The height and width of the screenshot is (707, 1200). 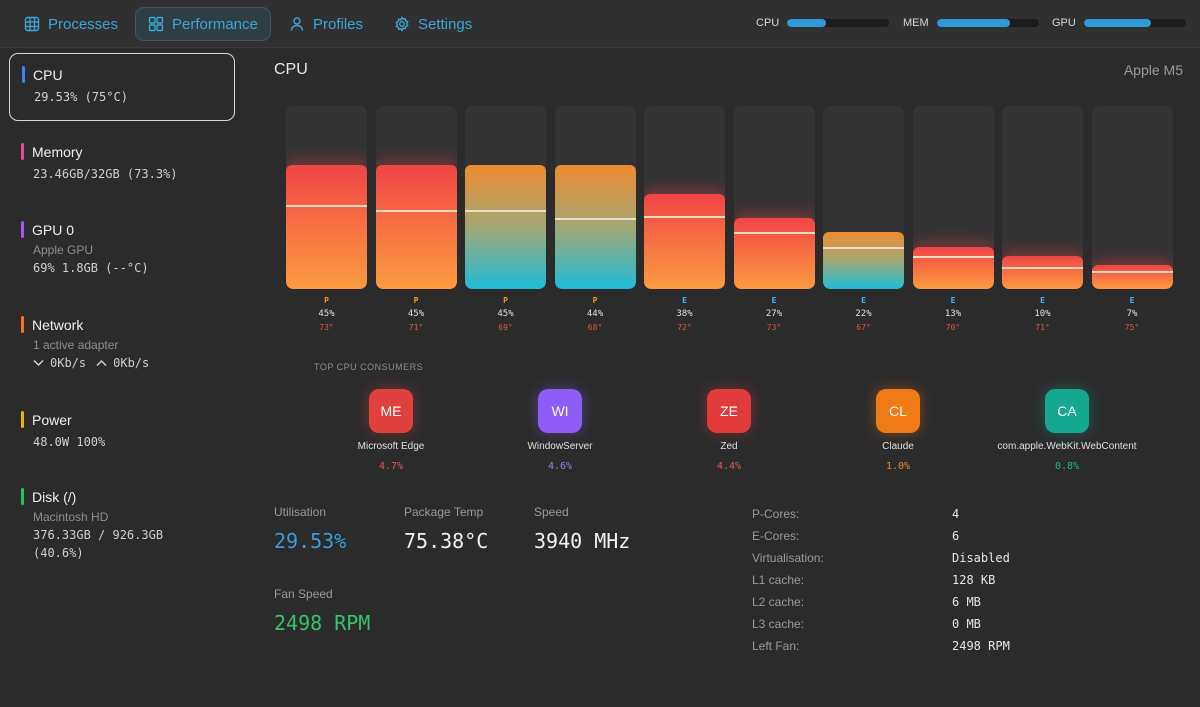 I want to click on chevron-up-icon, so click(x=101, y=363).